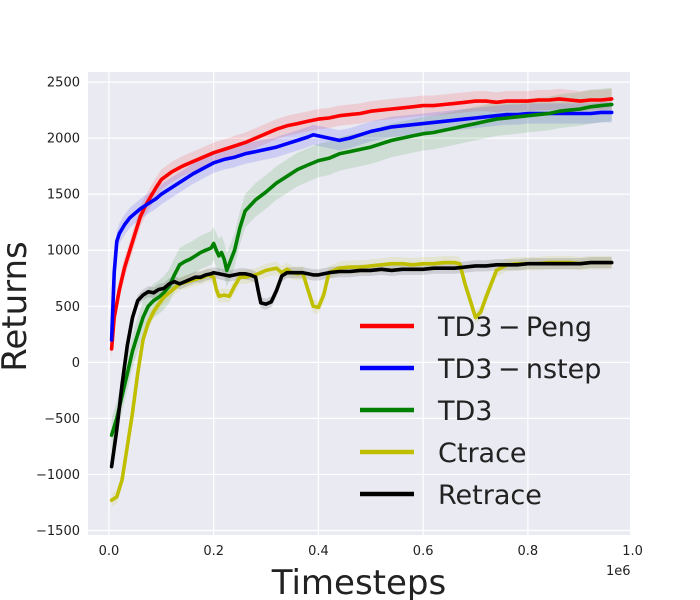 The height and width of the screenshot is (600, 700). What do you see at coordinates (213, 551) in the screenshot?
I see `x-tick-label: 0.2` at bounding box center [213, 551].